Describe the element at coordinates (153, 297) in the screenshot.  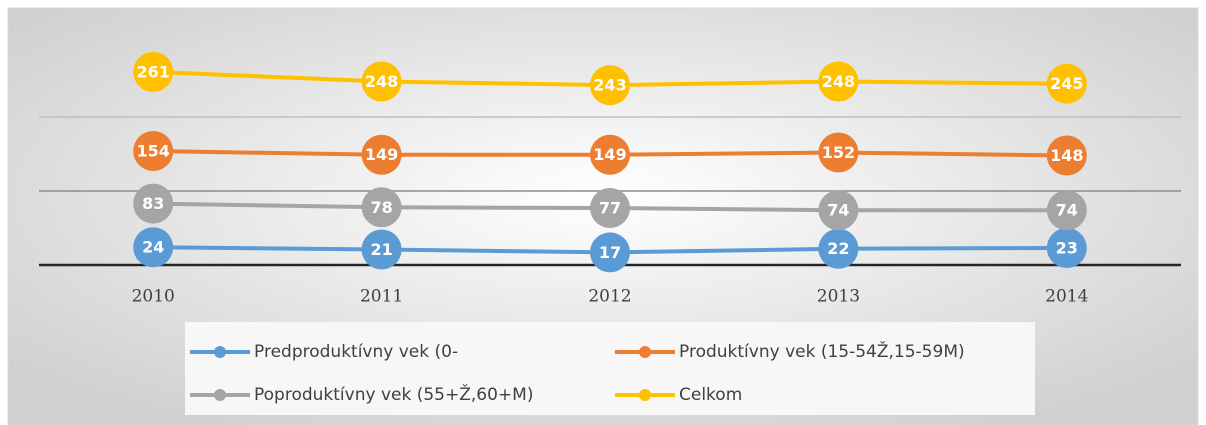
I see `x-tick-label: 2010` at that location.